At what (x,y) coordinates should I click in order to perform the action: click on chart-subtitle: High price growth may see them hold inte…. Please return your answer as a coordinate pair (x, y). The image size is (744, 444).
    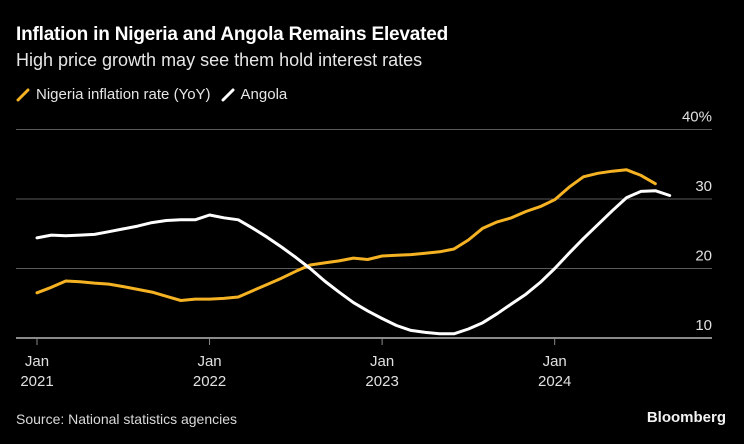
    Looking at the image, I should click on (219, 60).